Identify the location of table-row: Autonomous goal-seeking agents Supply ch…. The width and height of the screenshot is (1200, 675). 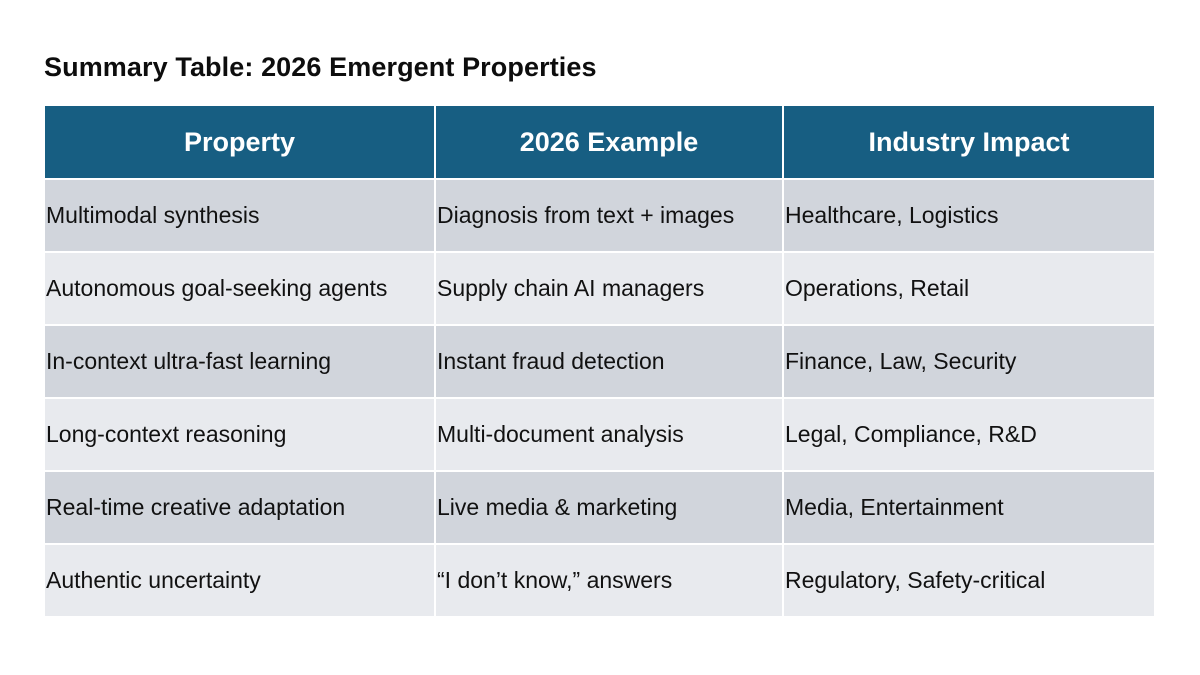
(599, 288).